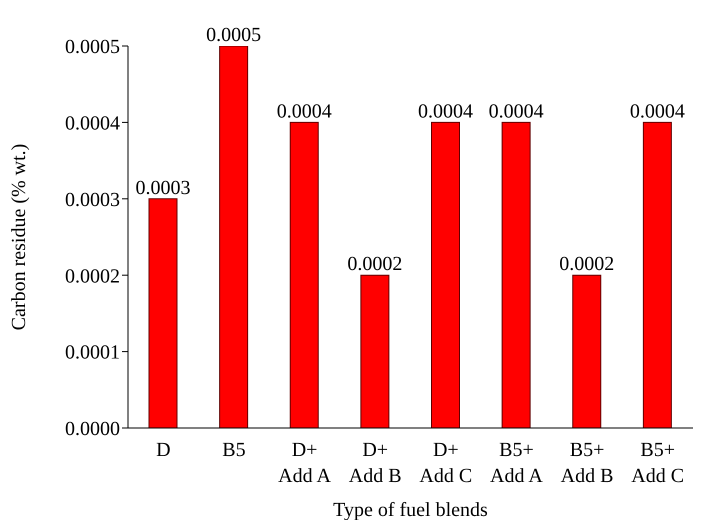 Image resolution: width=703 pixels, height=527 pixels. Describe the element at coordinates (92, 353) in the screenshot. I see `y-tick-label: 0.0001` at that location.